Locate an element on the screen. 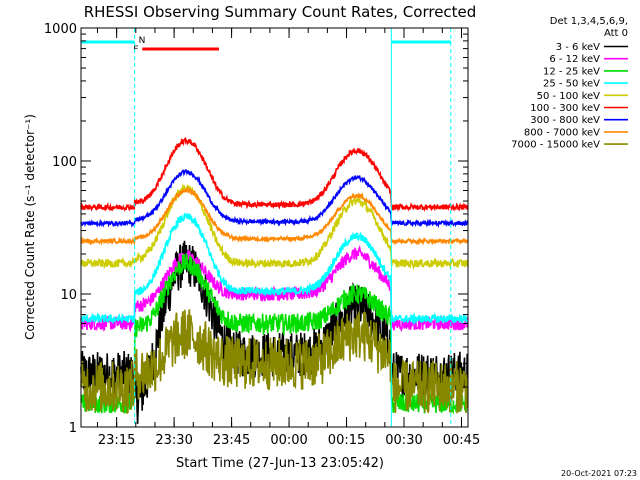 The image size is (640, 480). x-tick-label-0: 23:15 is located at coordinates (116, 440).